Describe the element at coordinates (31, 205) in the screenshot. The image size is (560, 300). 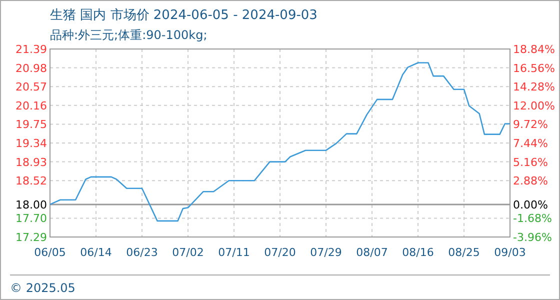
I see `y-tick-label: 18.00` at that location.